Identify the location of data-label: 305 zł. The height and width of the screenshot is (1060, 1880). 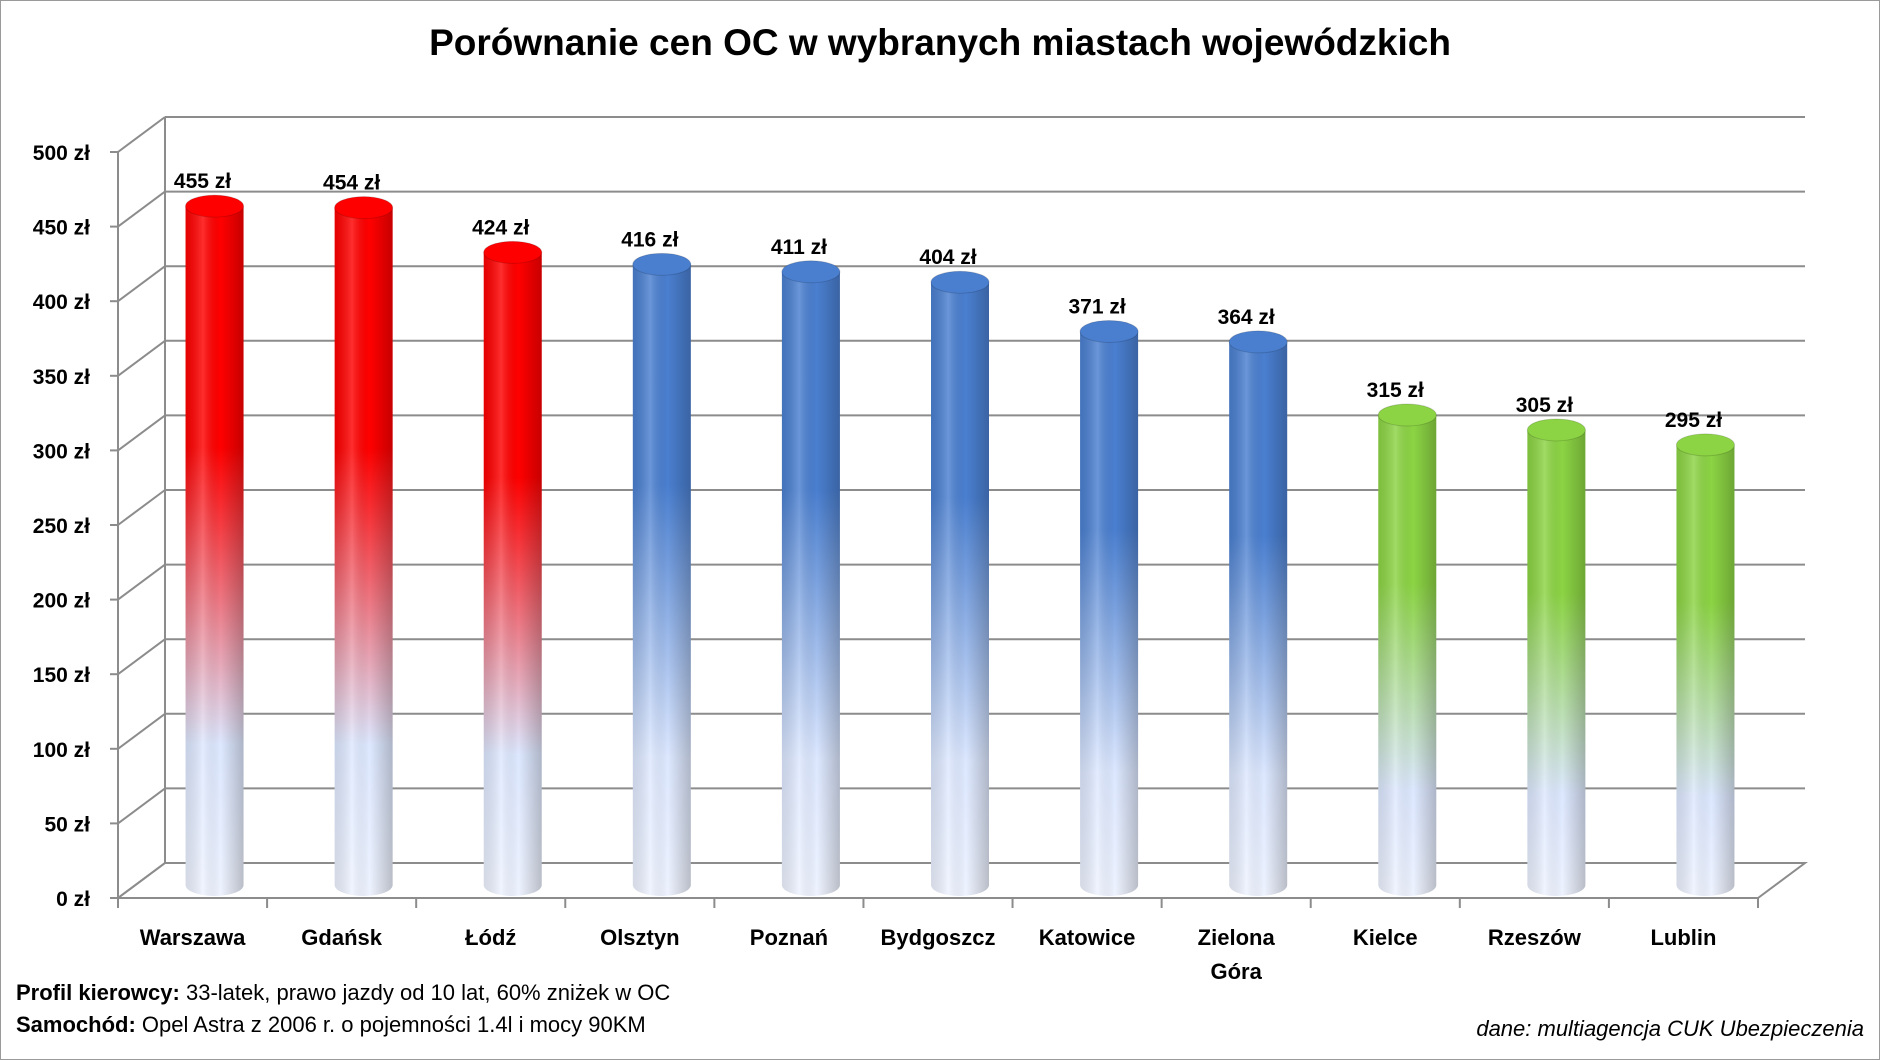
(1544, 405).